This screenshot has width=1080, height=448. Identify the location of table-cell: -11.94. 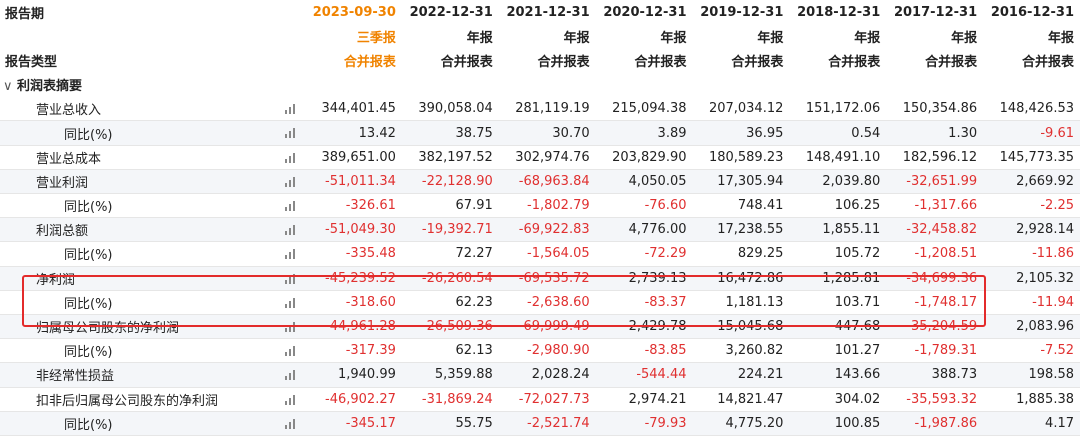
(1031, 302).